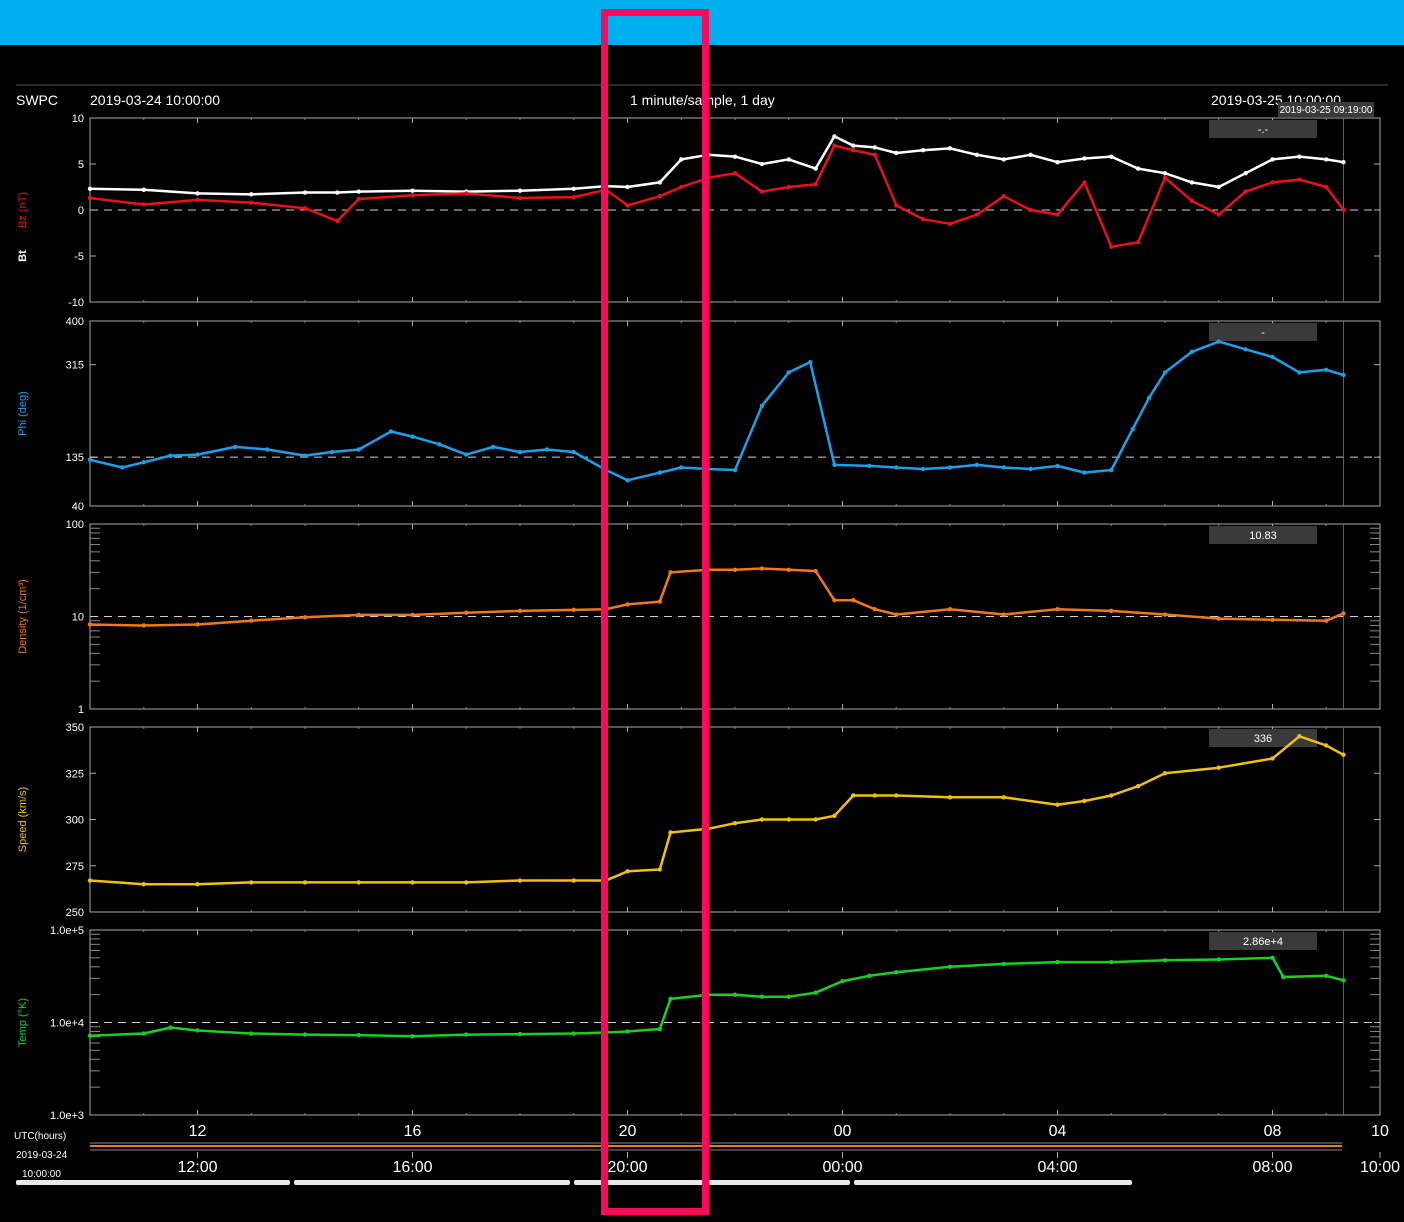 The height and width of the screenshot is (1222, 1404). Describe the element at coordinates (1273, 1131) in the screenshot. I see `hour-tick-label: 08` at that location.